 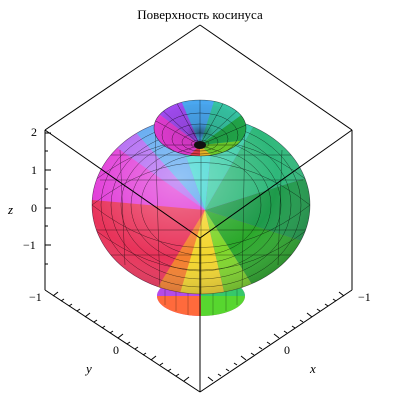 What do you see at coordinates (287, 350) in the screenshot?
I see `x-tick-0: 0` at bounding box center [287, 350].